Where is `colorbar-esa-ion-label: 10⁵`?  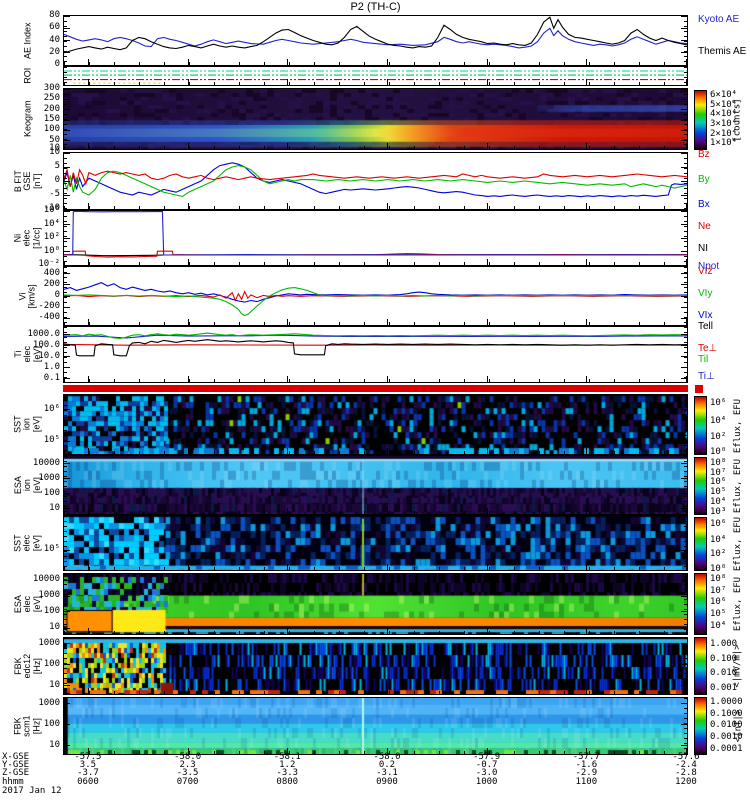 colorbar-esa-ion-label: 10⁵ is located at coordinates (718, 492).